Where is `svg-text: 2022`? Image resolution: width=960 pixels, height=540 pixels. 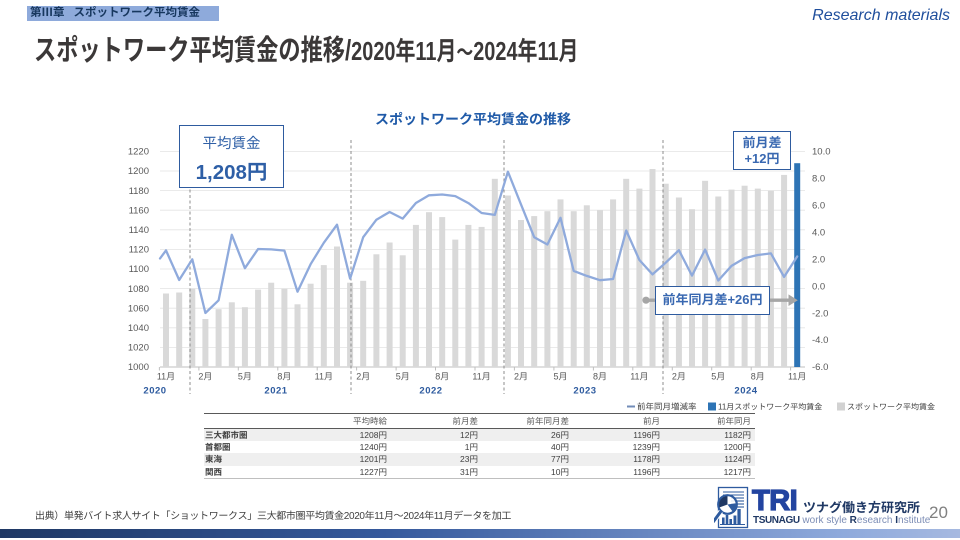
svg-text: 2022 is located at coordinates (430, 391).